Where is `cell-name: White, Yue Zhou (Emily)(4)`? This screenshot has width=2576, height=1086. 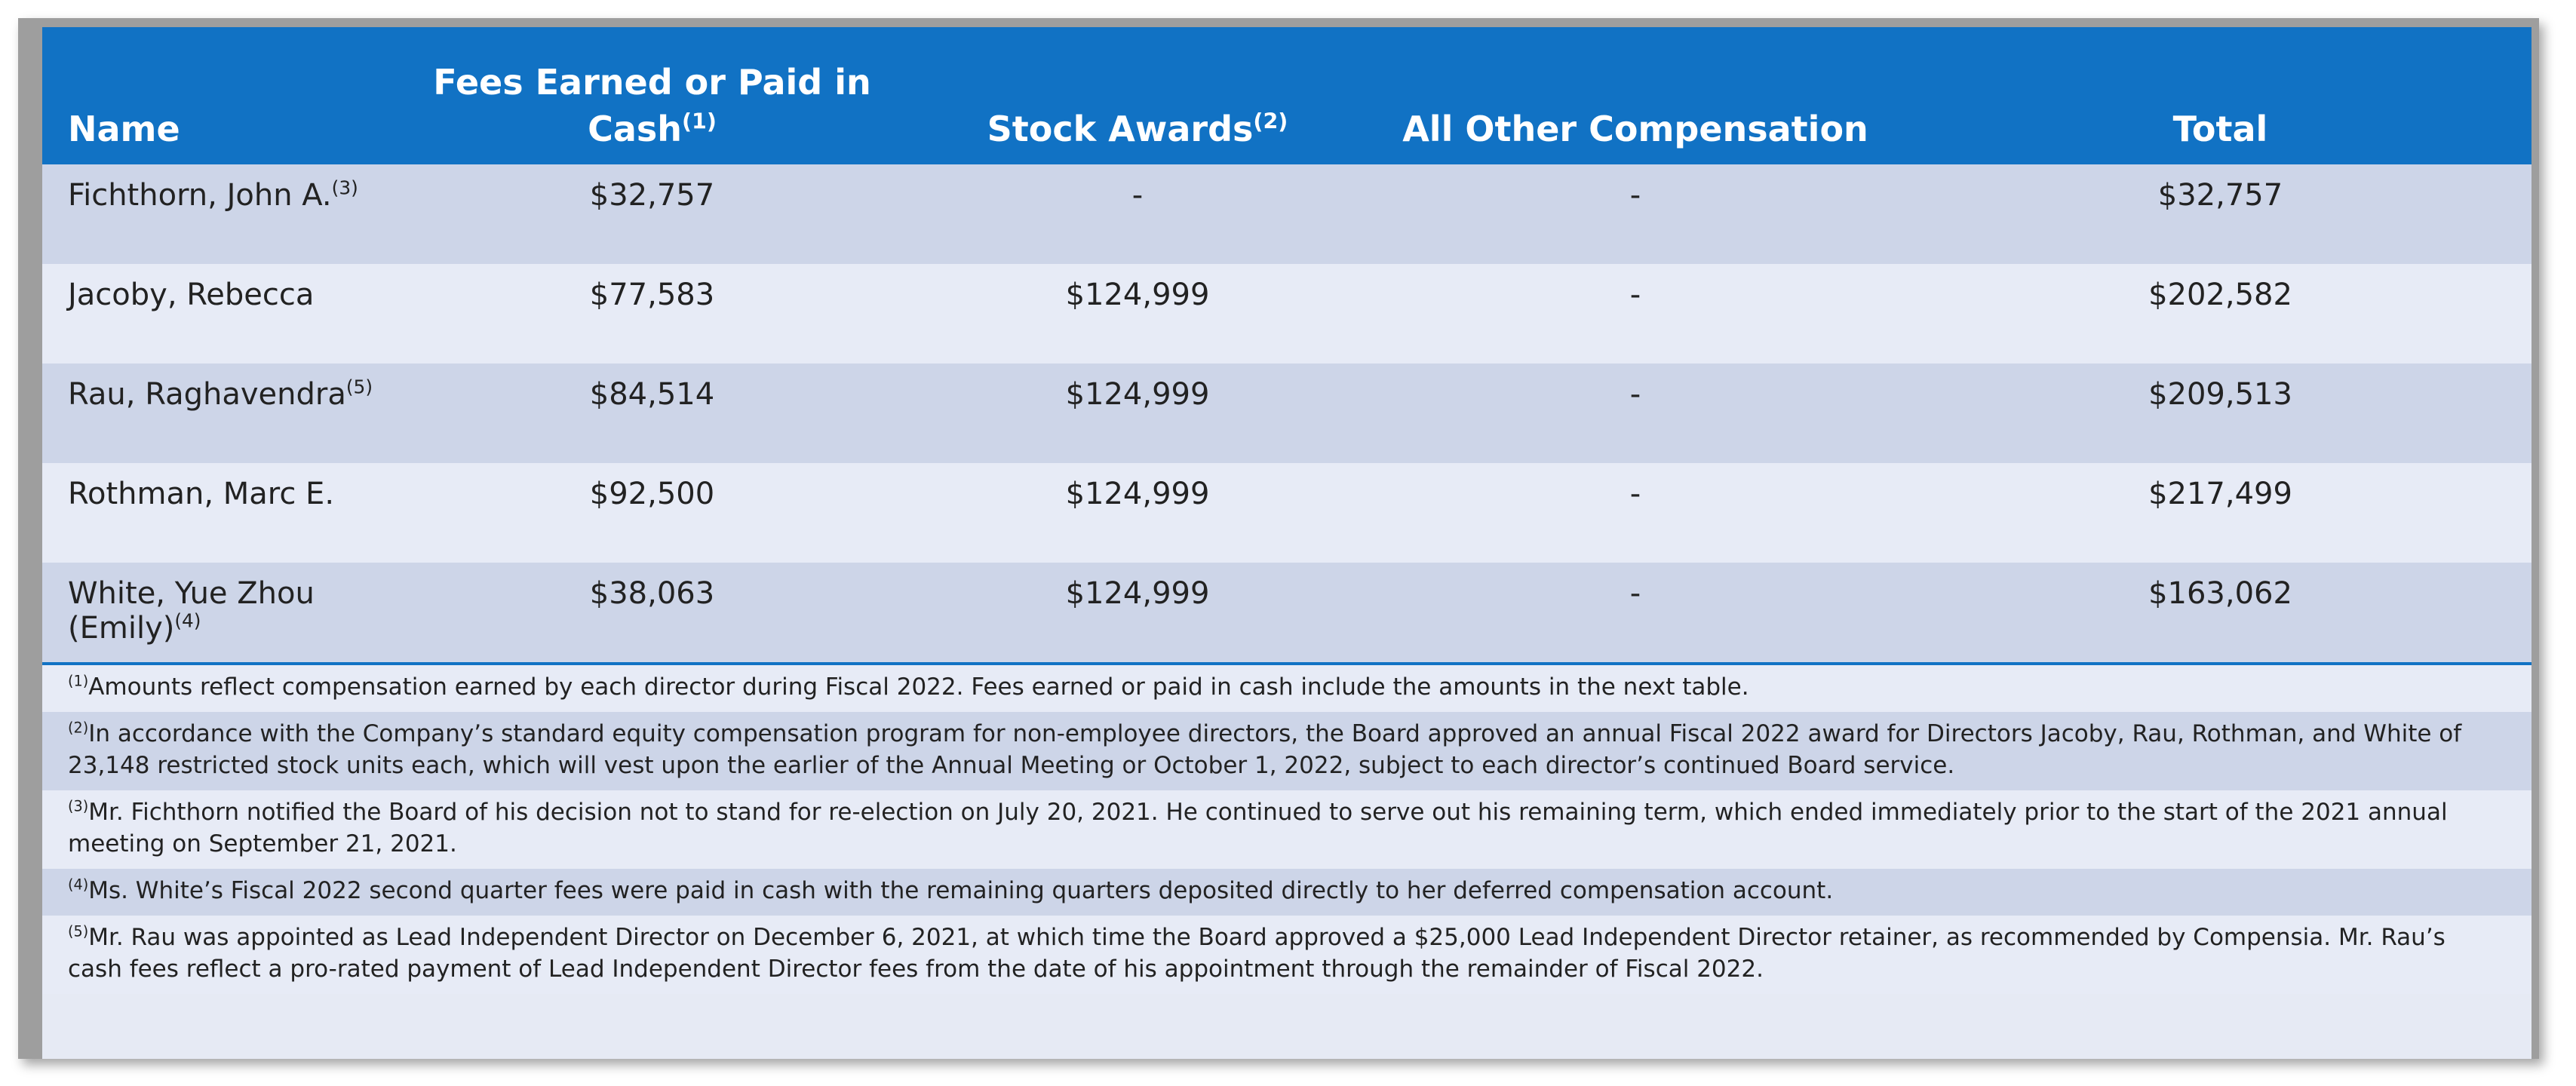
cell-name: White, Yue Zhou (Emily)(4) is located at coordinates (216, 614).